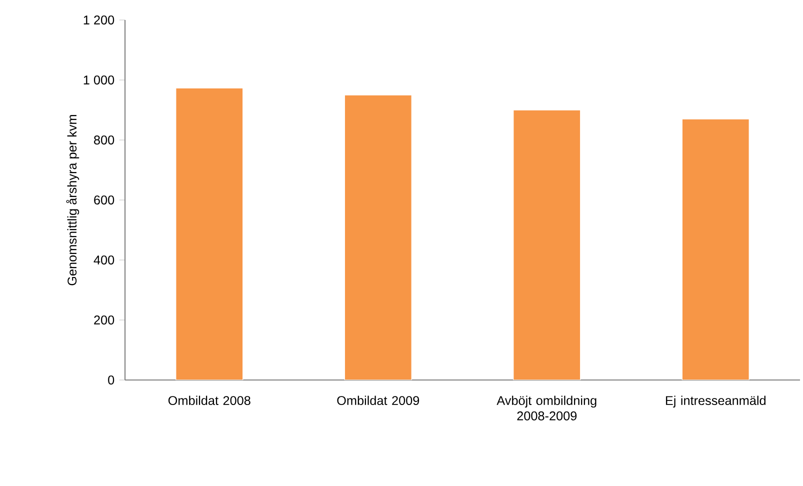 Image resolution: width=803 pixels, height=486 pixels. What do you see at coordinates (716, 402) in the screenshot?
I see `x-tick-label: Ej intresseanmäld` at bounding box center [716, 402].